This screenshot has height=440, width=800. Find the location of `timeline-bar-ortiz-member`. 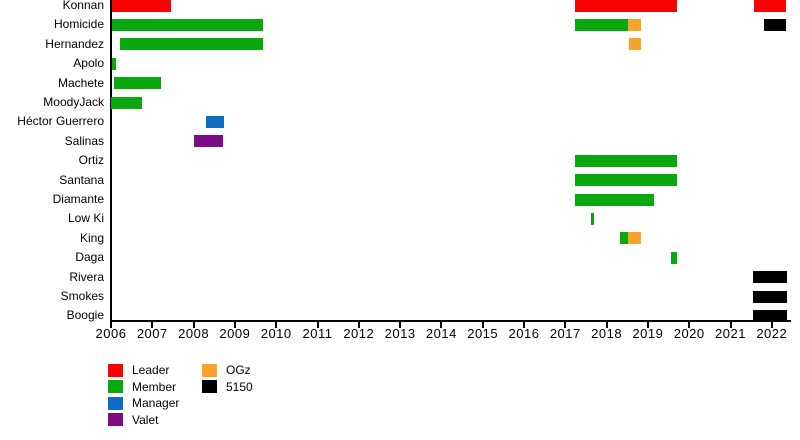

timeline-bar-ortiz-member is located at coordinates (625, 160).